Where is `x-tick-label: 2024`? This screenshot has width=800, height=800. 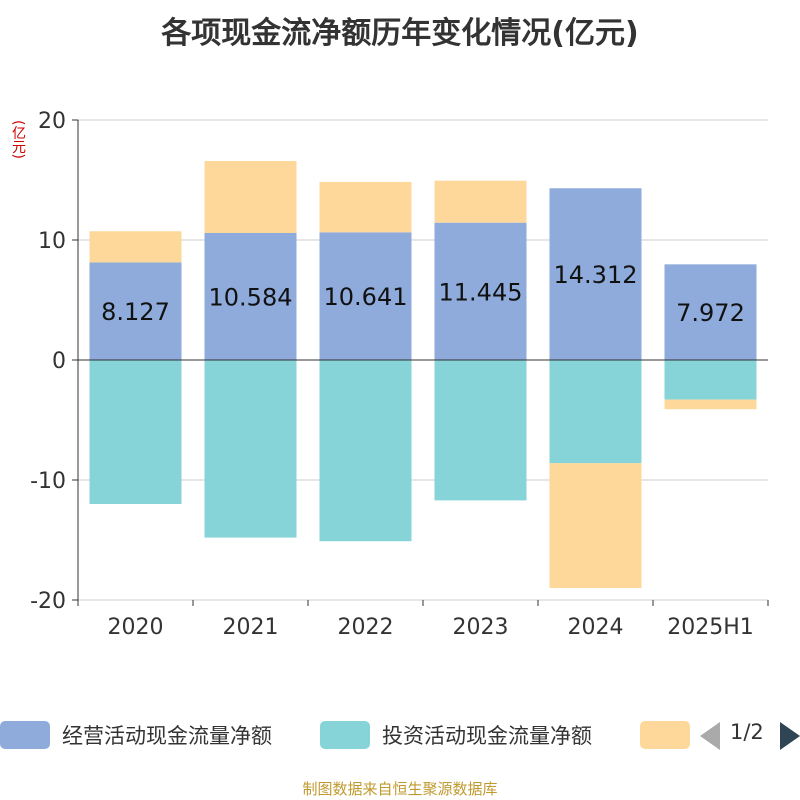
x-tick-label: 2024 is located at coordinates (596, 627).